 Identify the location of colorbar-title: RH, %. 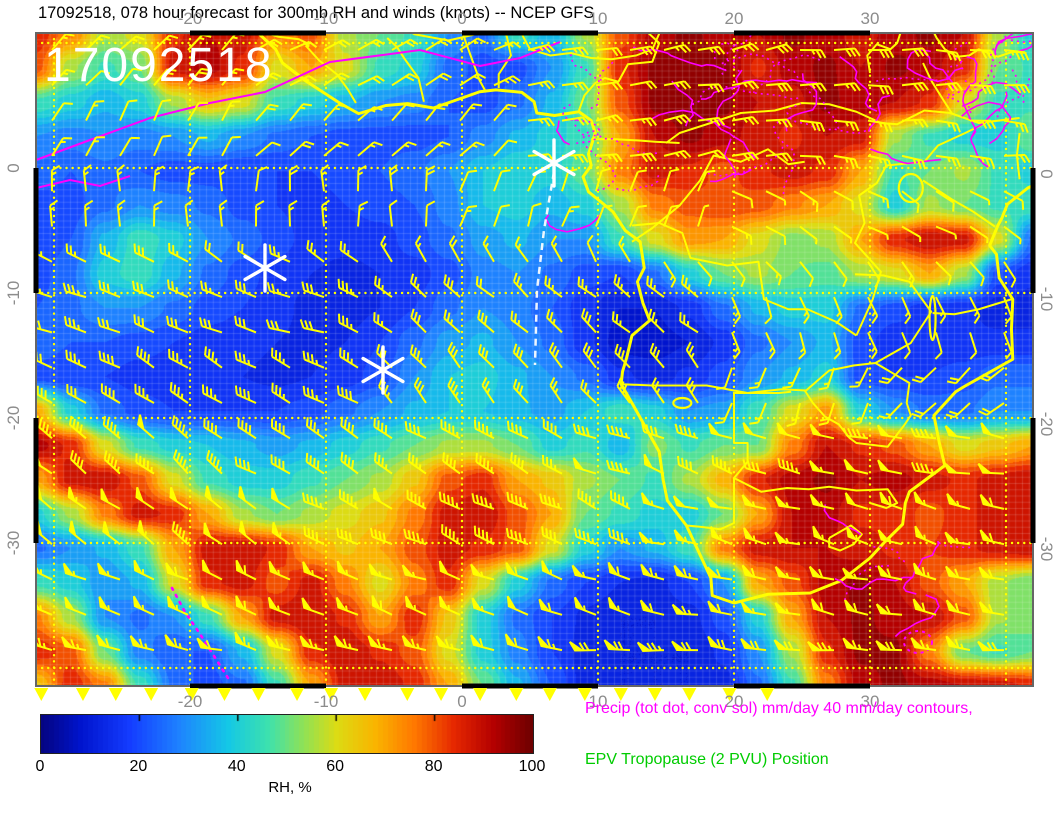
(290, 787).